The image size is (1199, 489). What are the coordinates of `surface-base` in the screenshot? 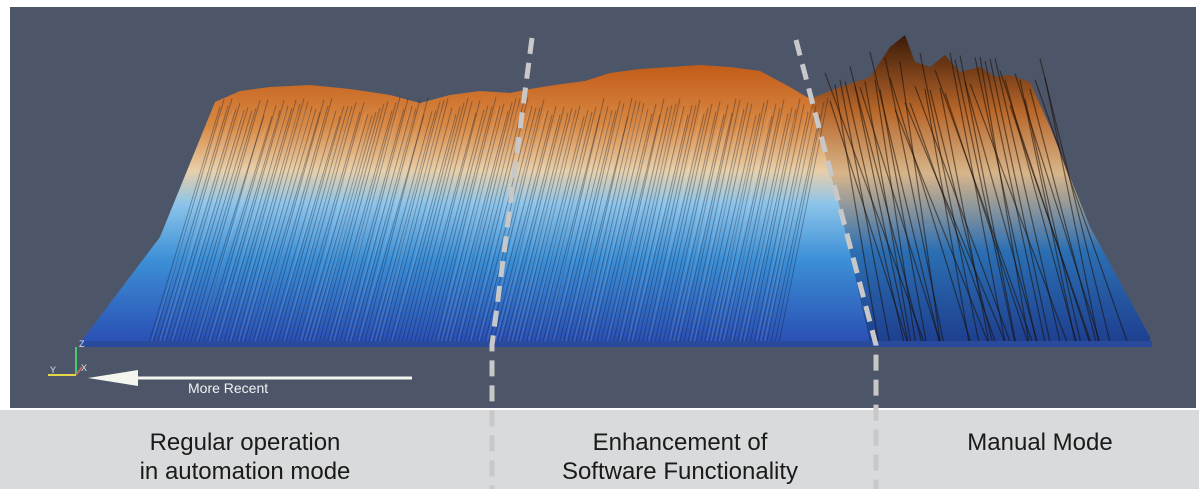 It's located at (616, 344).